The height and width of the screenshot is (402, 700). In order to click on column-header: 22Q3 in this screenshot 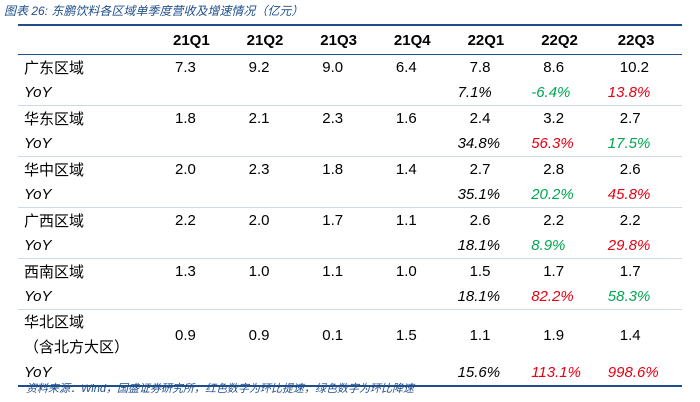, I will do `click(642, 39)`.